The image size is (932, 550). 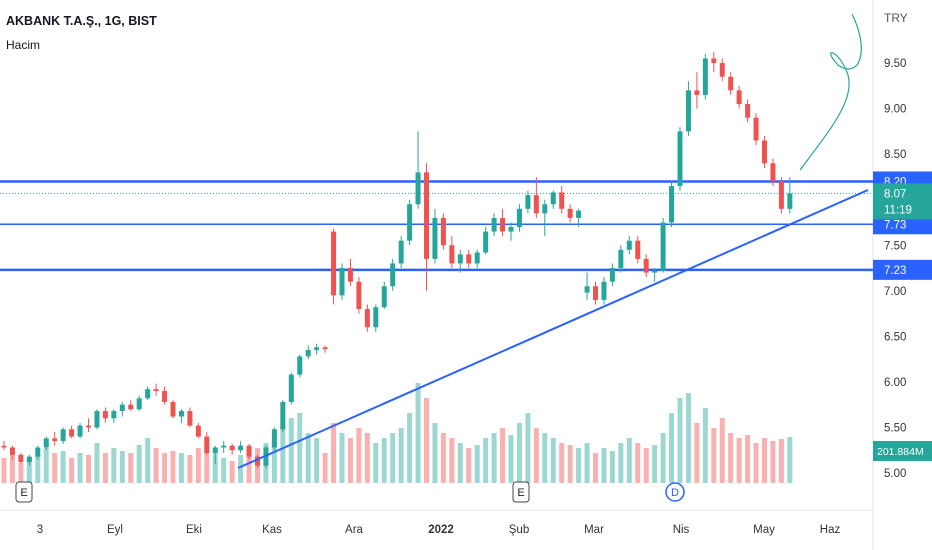 I want to click on event-marker-label: E, so click(x=23, y=493).